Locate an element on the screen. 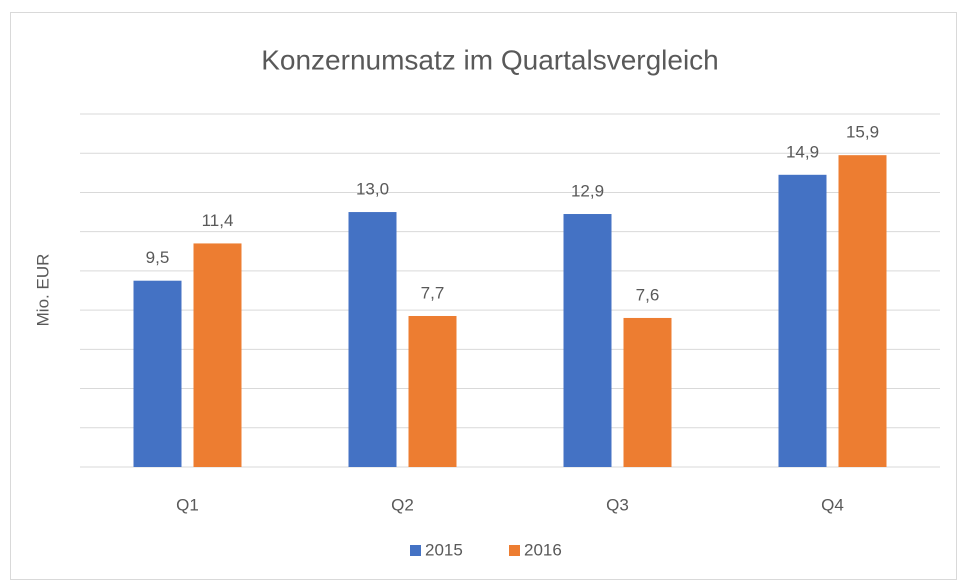  chart-title: Konzernumsatz im Quartalsvergleich is located at coordinates (490, 59).